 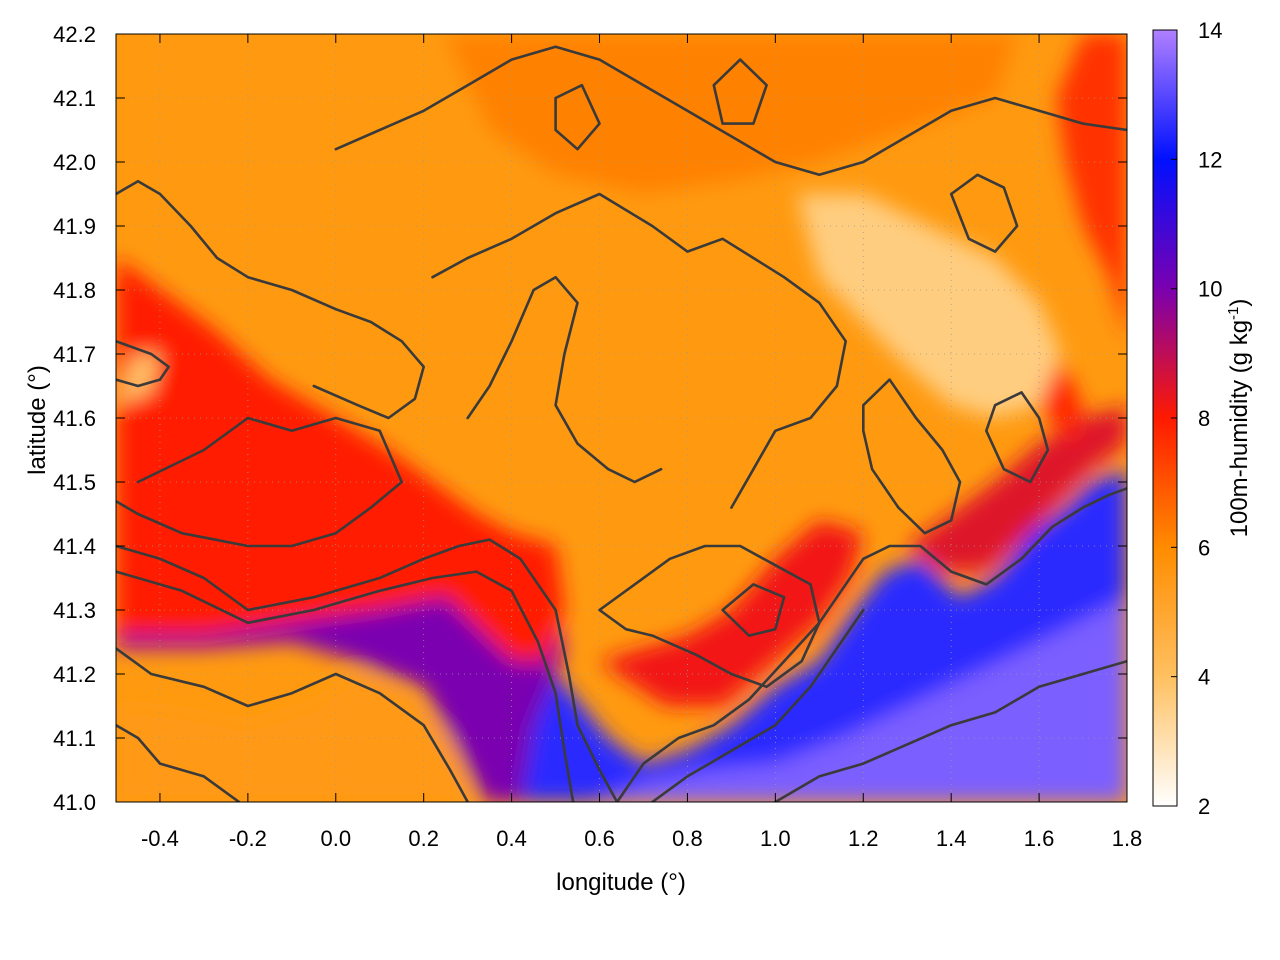 I want to click on x-tick-label: 1.4, so click(x=951, y=838).